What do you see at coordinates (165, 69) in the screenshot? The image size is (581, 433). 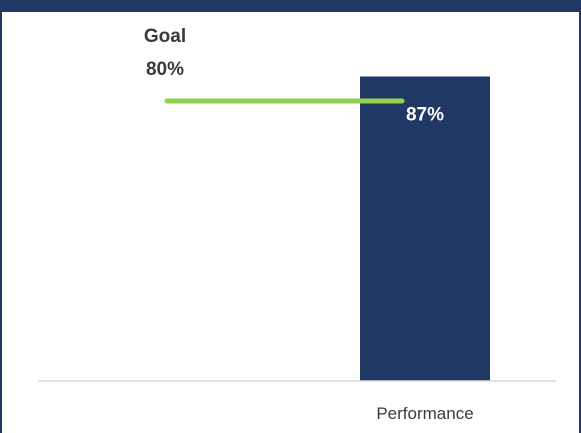 I see `goal-value-label: 80%` at bounding box center [165, 69].